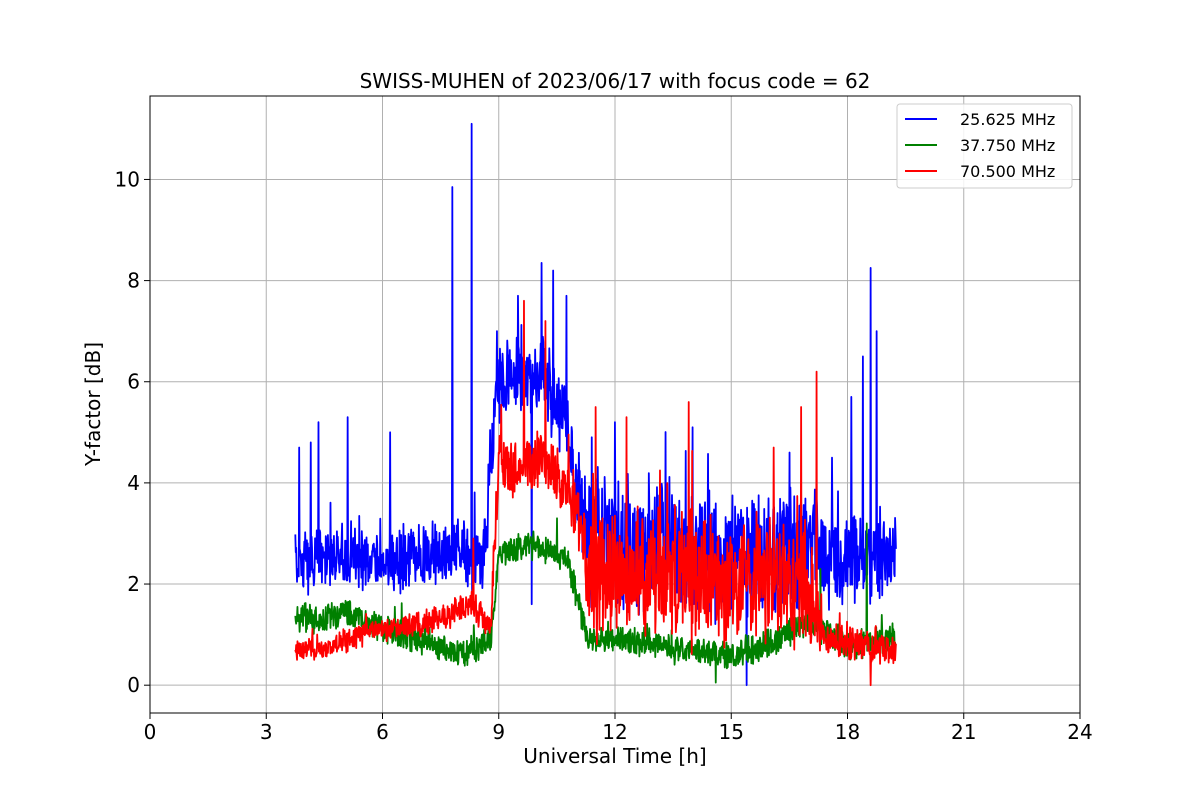  I want to click on legend-box, so click(984, 146).